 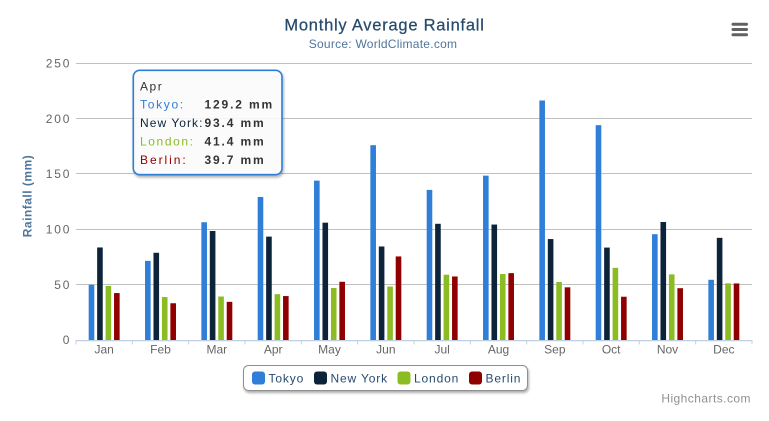 I want to click on svg-text: Aug, so click(x=498, y=350).